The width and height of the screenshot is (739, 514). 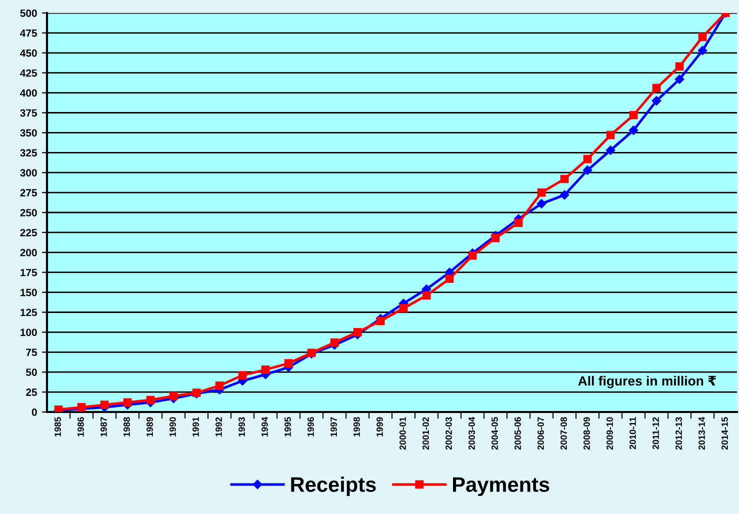 What do you see at coordinates (28, 73) in the screenshot?
I see `y-tick-label: 425` at bounding box center [28, 73].